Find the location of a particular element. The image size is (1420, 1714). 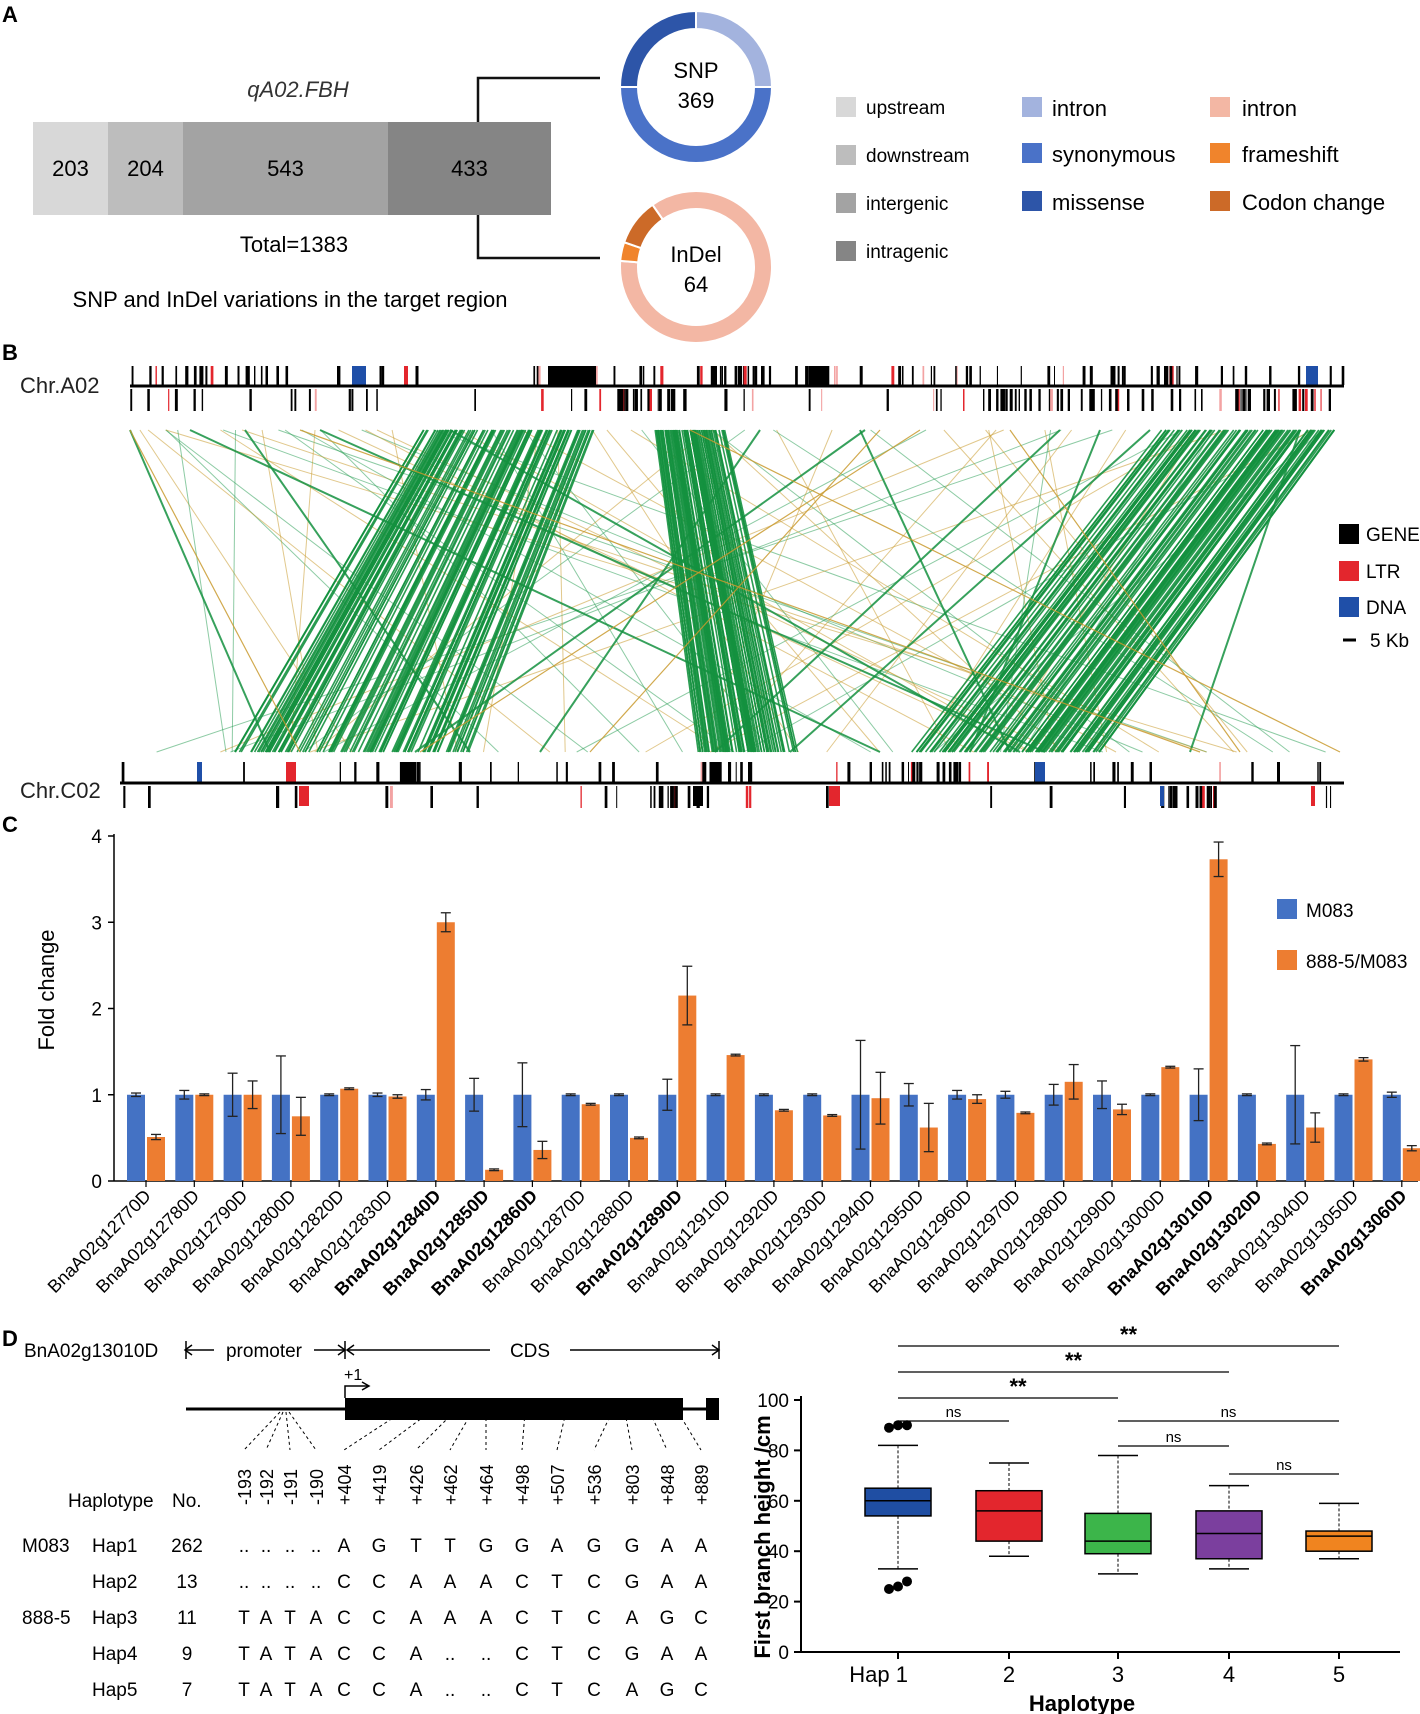

indel-donut-title: InDel is located at coordinates (695, 254).